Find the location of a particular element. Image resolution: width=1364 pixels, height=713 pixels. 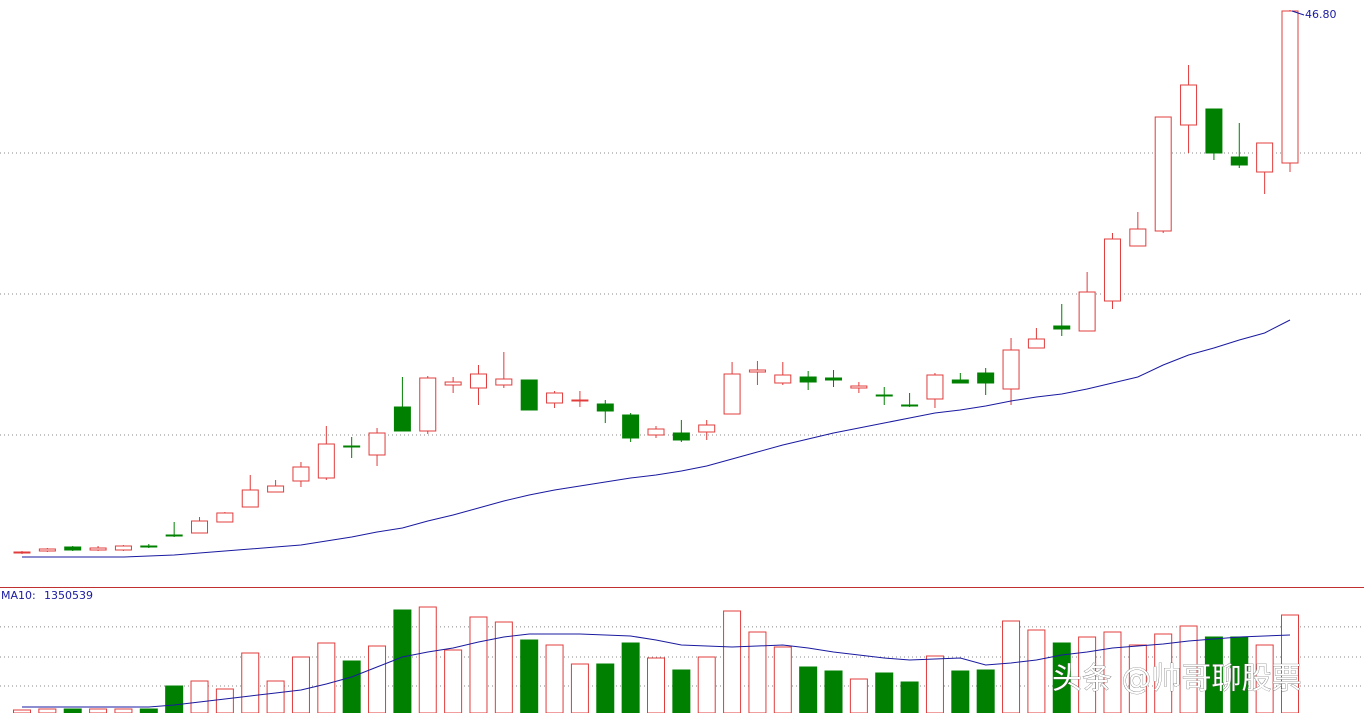

volume-ma-line is located at coordinates (656, 670).